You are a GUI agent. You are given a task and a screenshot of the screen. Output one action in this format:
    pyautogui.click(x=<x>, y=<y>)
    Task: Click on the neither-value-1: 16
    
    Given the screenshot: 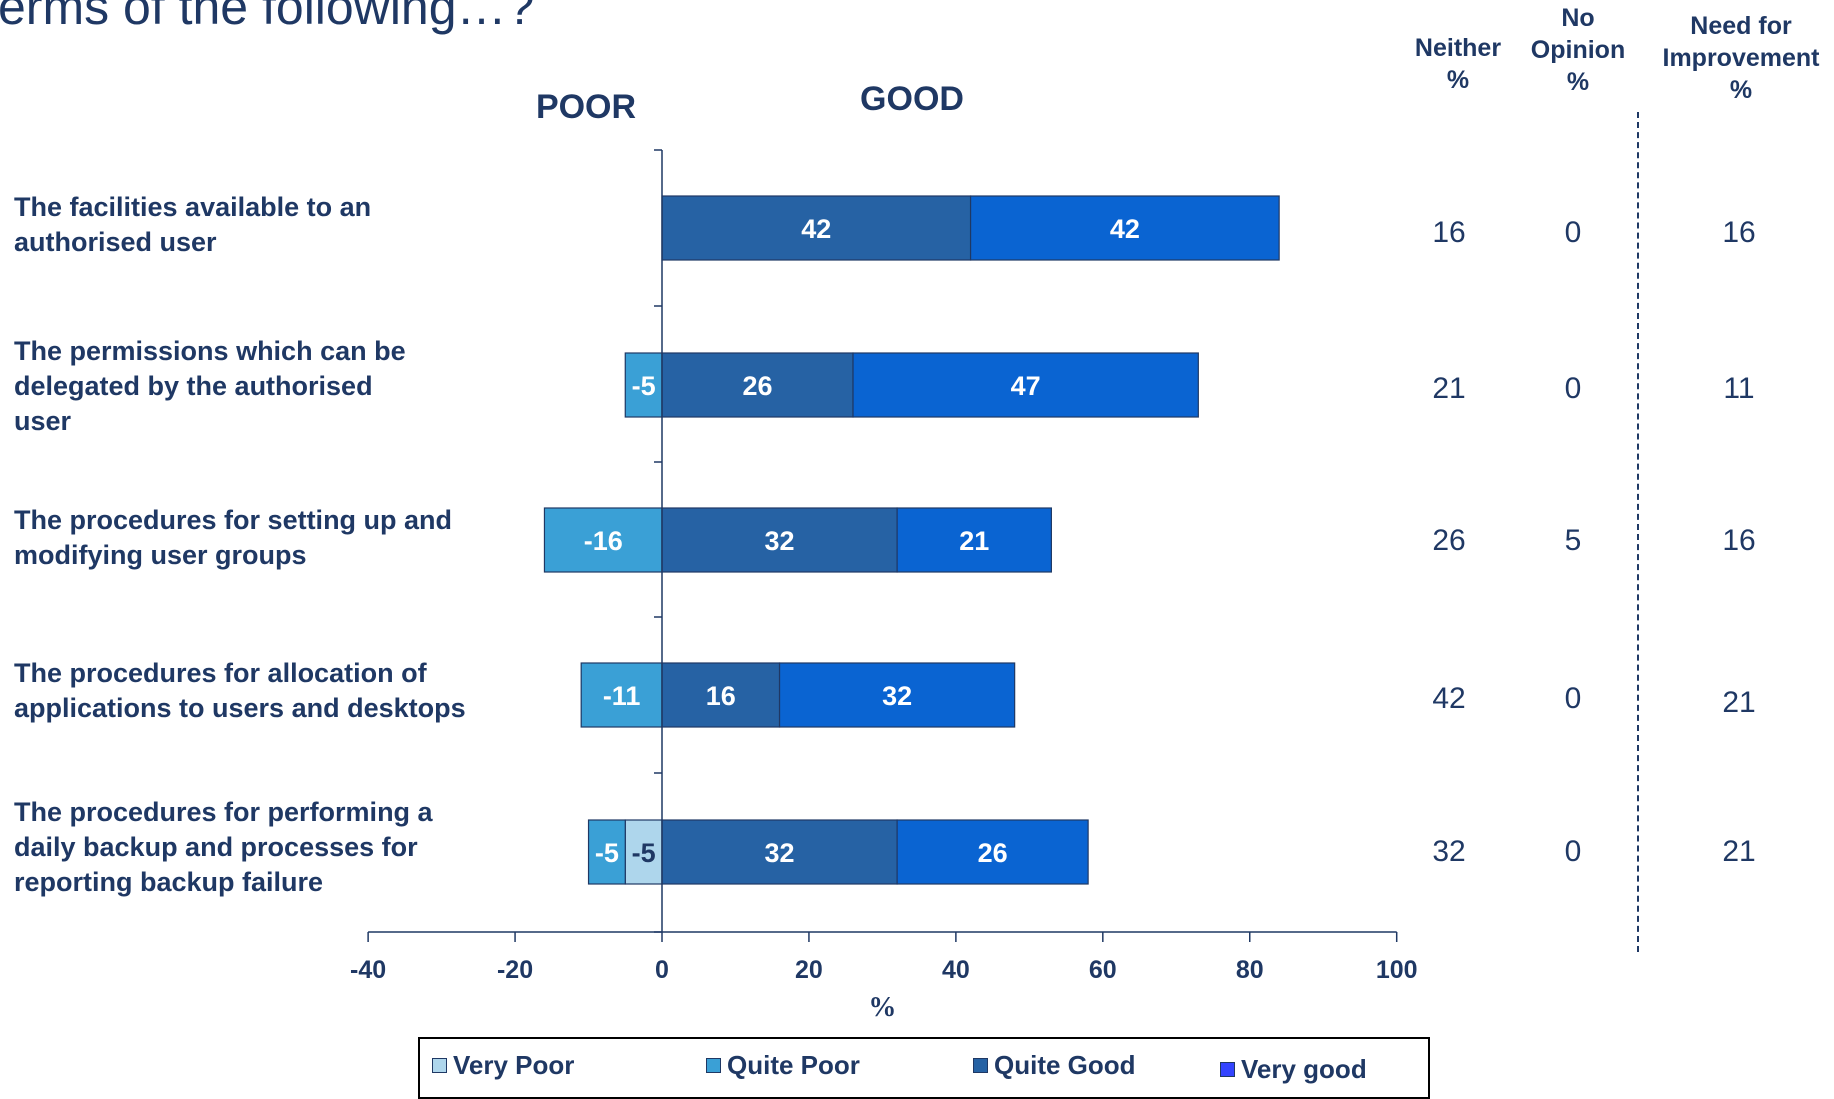 What is the action you would take?
    pyautogui.click(x=1449, y=232)
    